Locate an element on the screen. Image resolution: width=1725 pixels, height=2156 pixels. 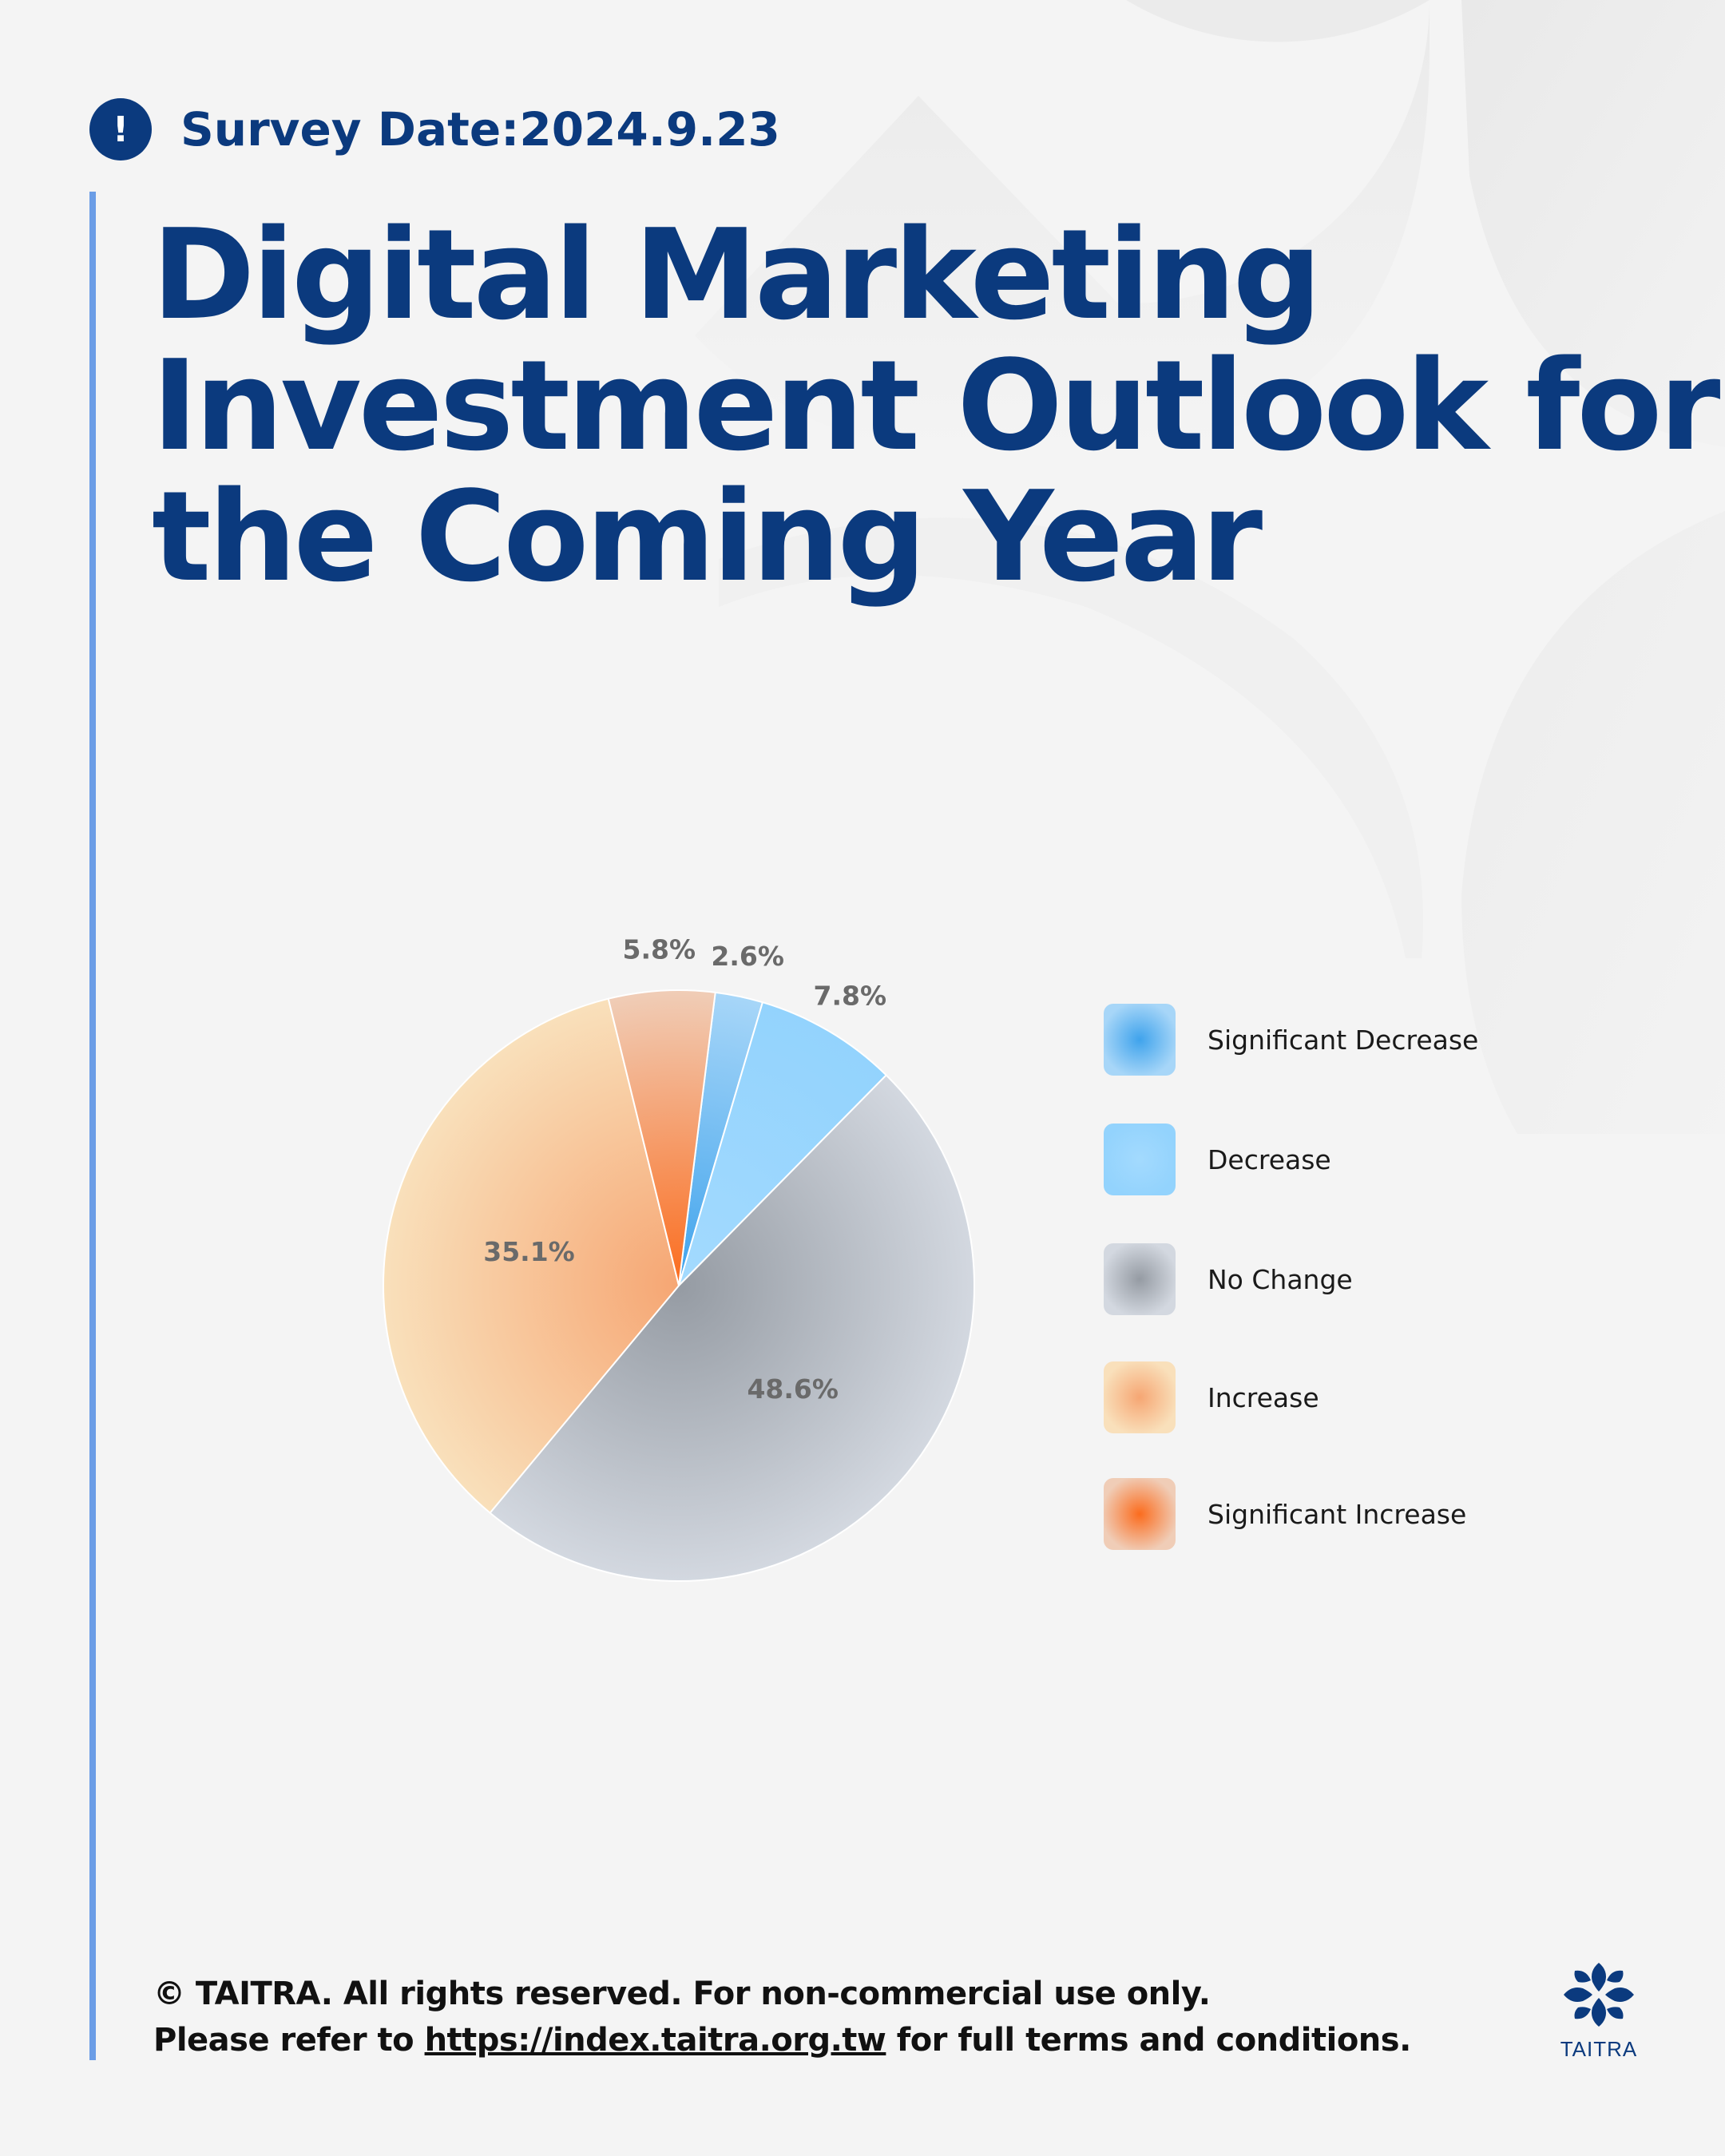
data-label-significant-increase: 5.8% is located at coordinates (659, 949).